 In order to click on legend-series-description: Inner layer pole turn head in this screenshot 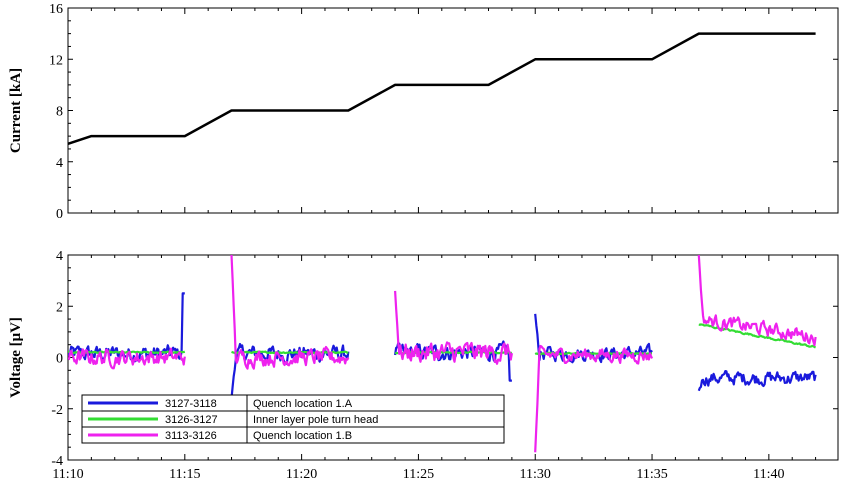, I will do `click(315, 420)`.